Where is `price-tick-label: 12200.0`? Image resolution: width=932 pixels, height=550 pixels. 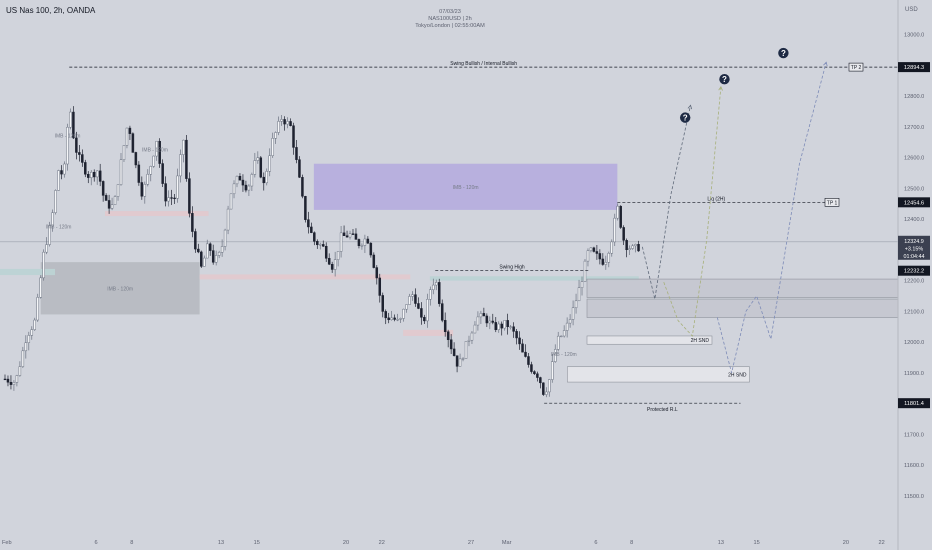 price-tick-label: 12200.0 is located at coordinates (914, 282).